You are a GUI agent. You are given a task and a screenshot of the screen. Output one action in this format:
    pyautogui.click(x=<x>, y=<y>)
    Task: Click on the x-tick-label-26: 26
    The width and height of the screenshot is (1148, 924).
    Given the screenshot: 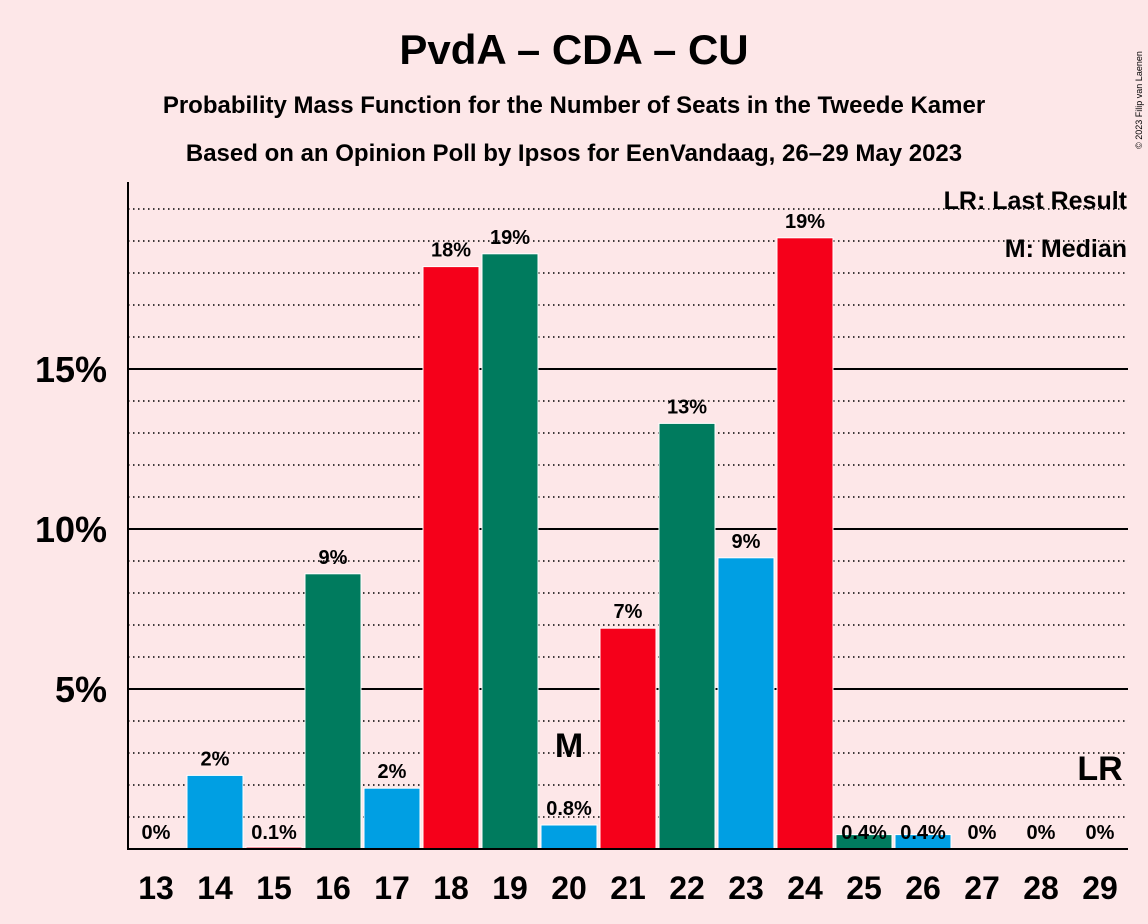 What is the action you would take?
    pyautogui.click(x=923, y=888)
    